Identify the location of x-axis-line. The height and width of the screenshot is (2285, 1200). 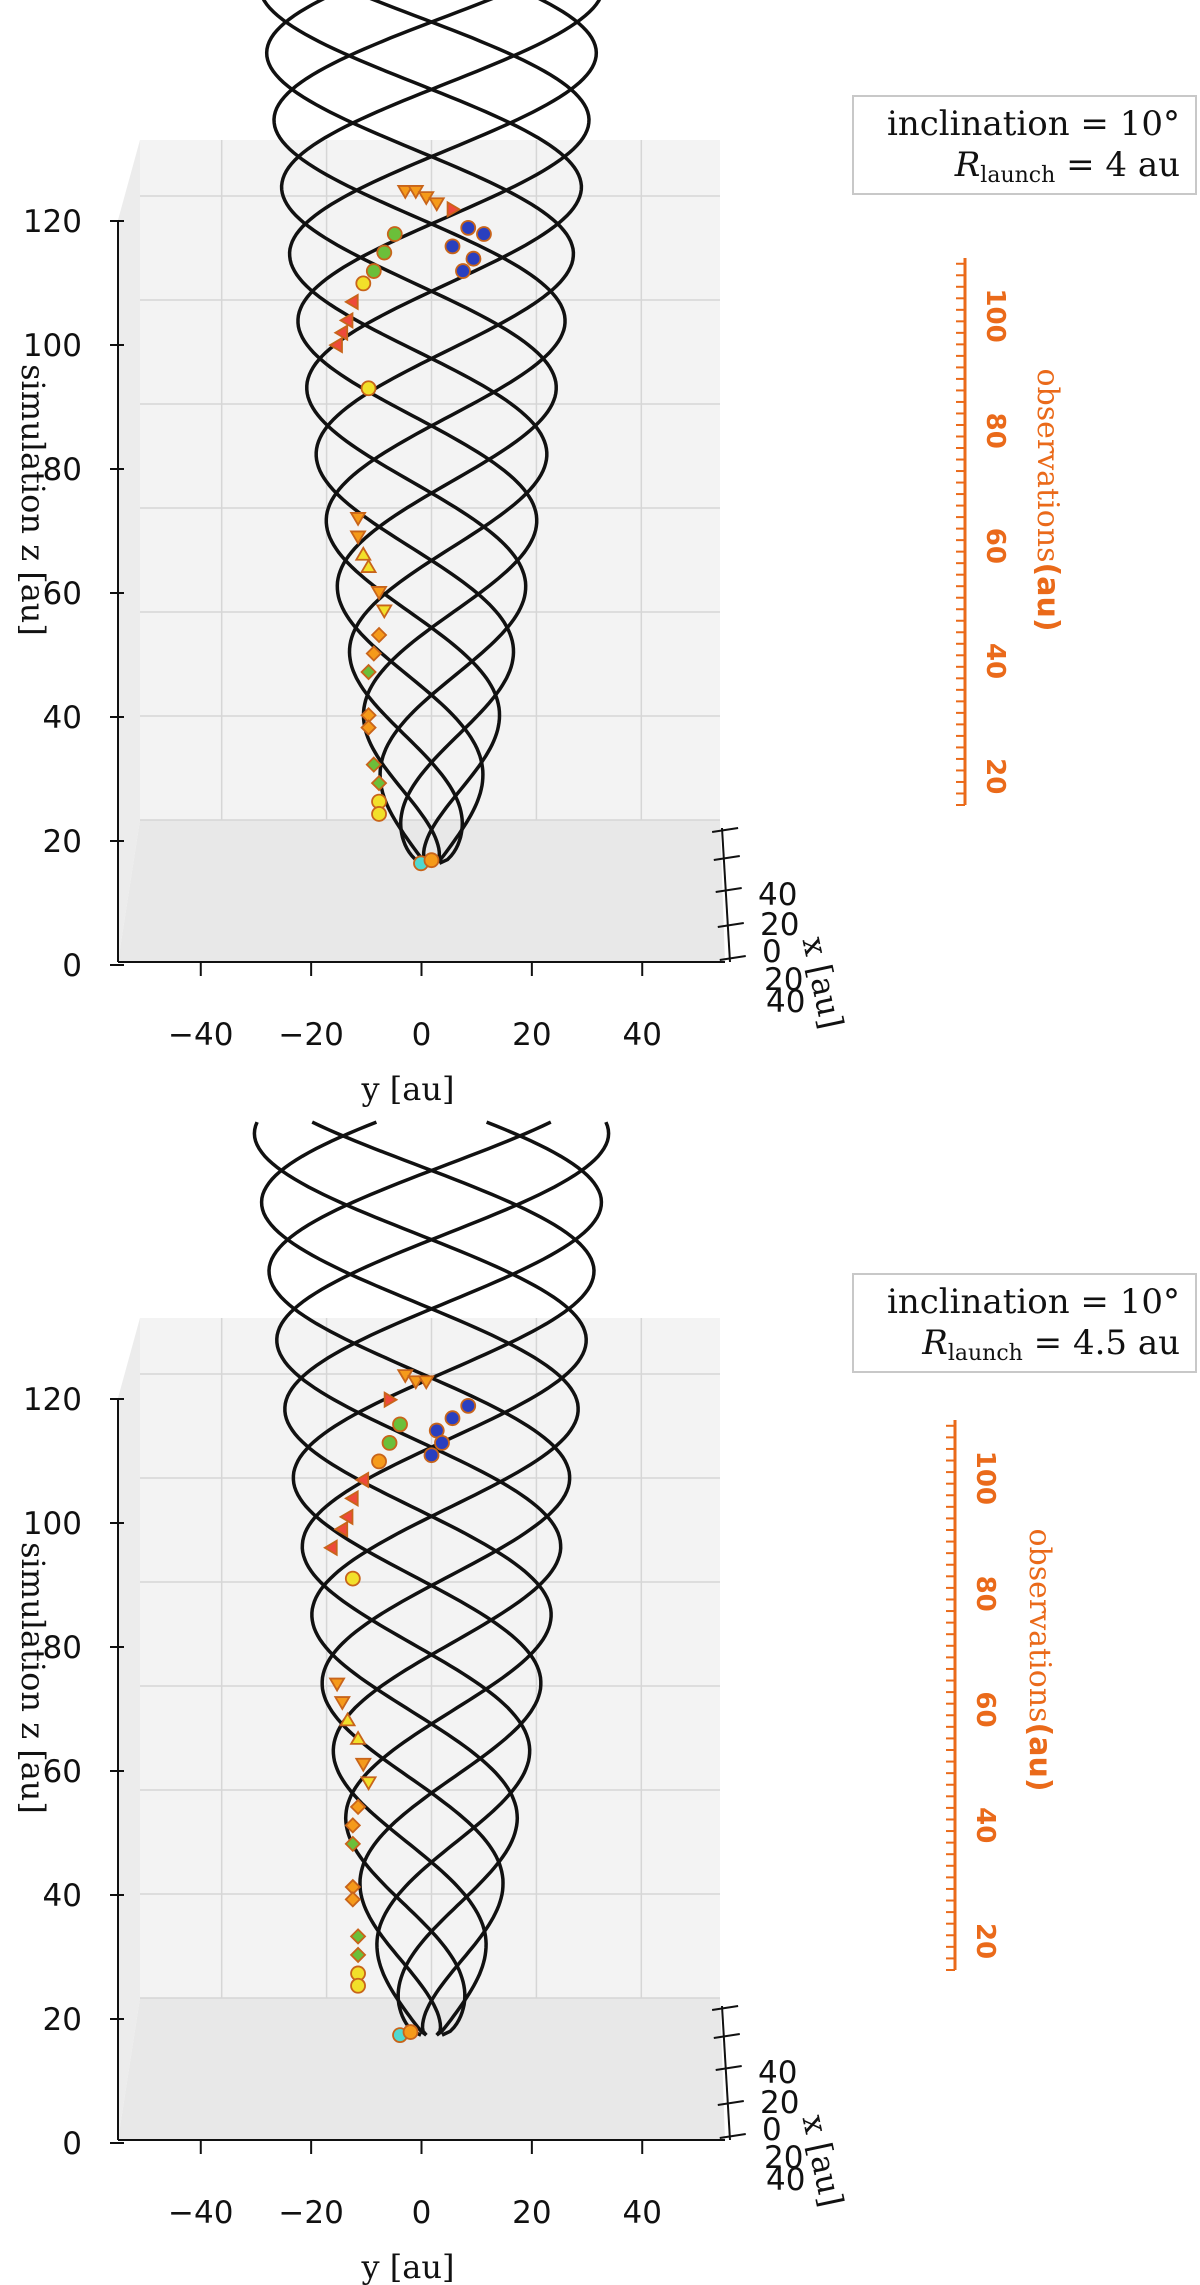
(726, 2073).